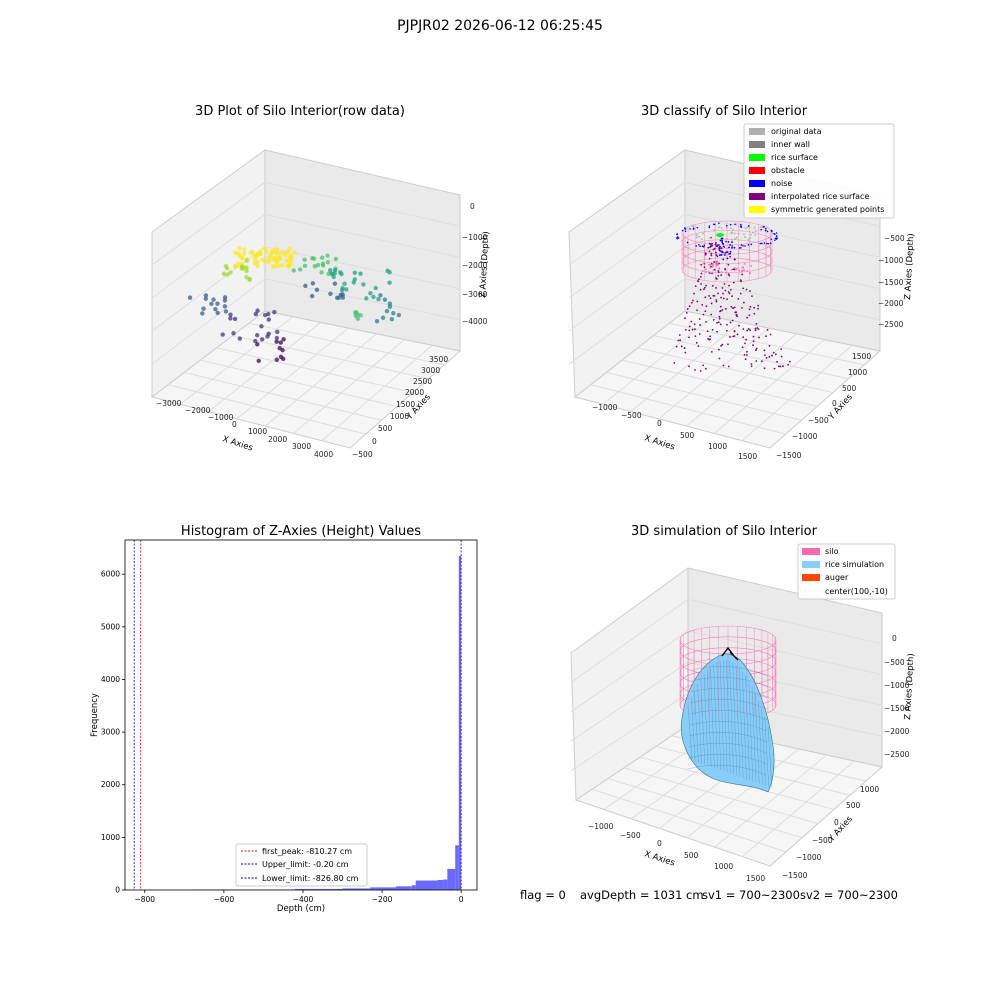  Describe the element at coordinates (110, 574) in the screenshot. I see `hist-ytick-label: 6000` at that location.